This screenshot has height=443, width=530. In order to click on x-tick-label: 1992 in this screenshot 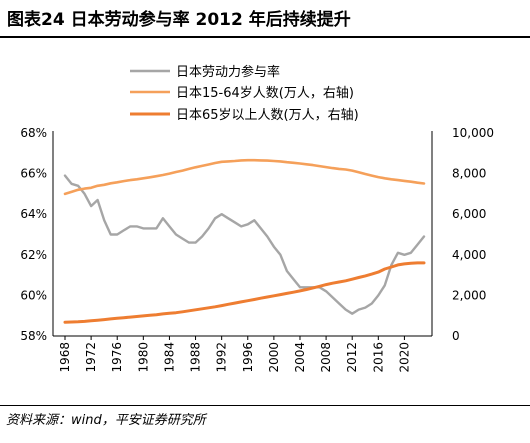, I will do `click(222, 357)`.